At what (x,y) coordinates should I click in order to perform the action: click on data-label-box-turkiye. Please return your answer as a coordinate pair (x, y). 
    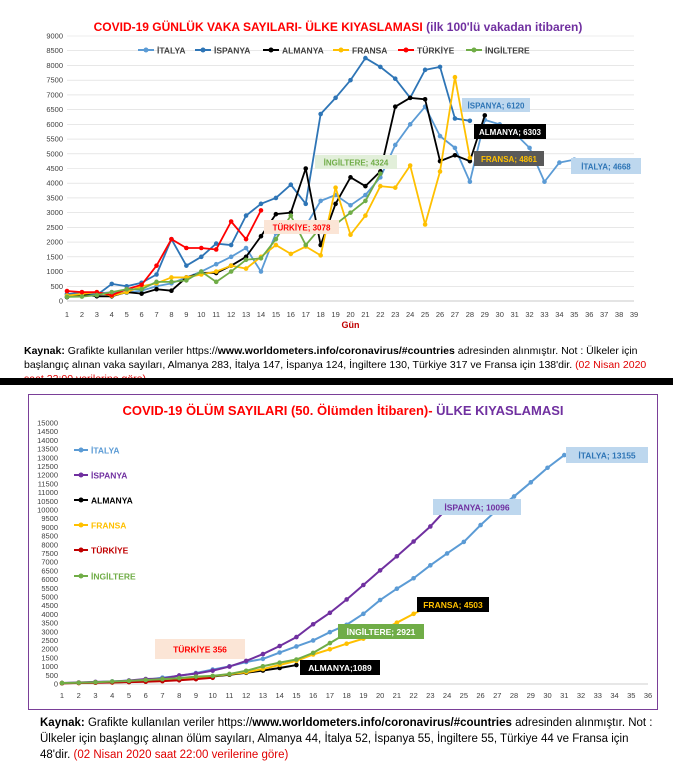
    Looking at the image, I should click on (200, 649).